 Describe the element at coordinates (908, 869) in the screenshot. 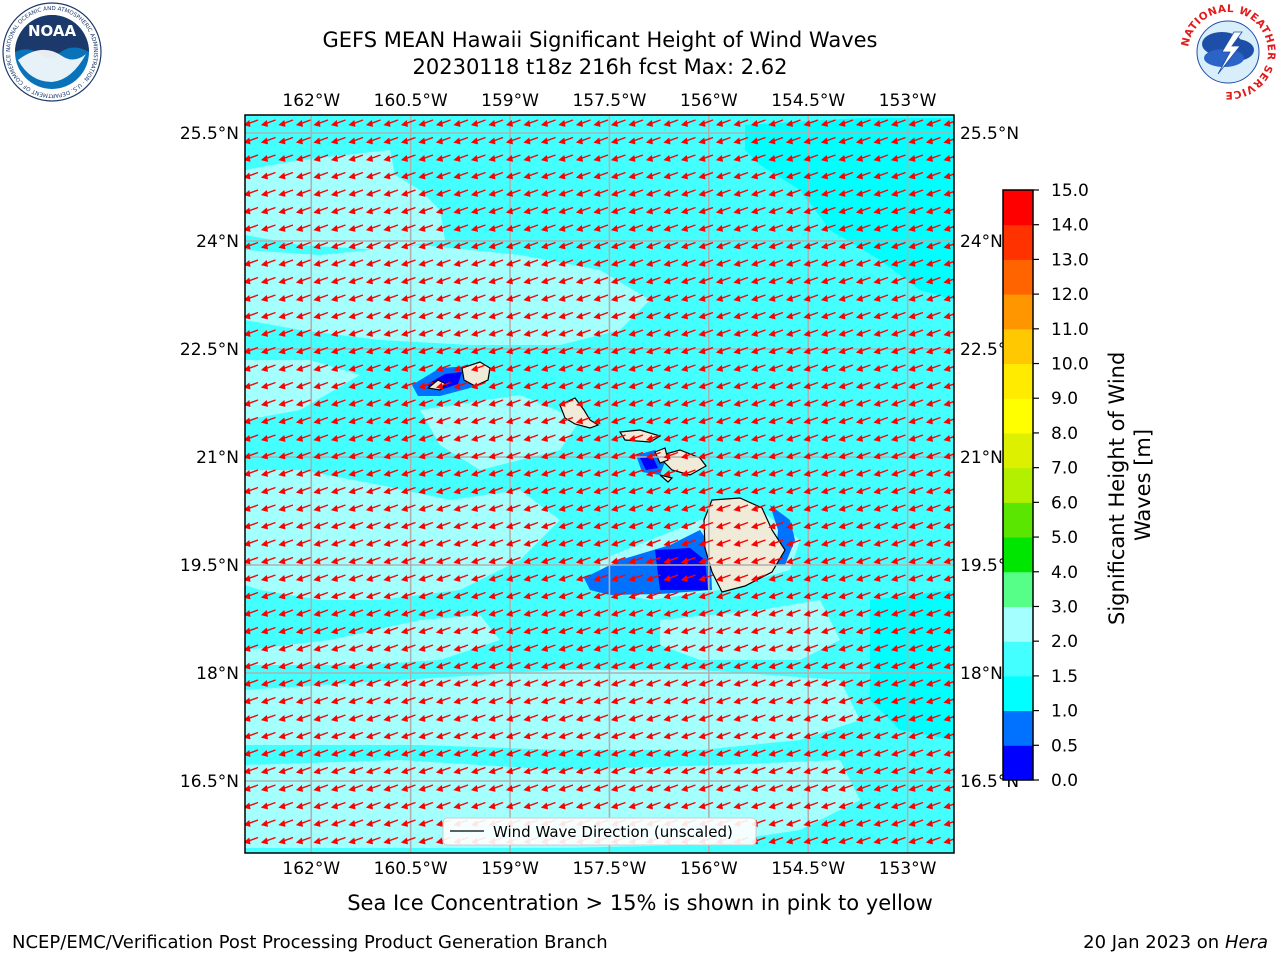

I see `lon-tick-label-bottom: 153°W` at that location.